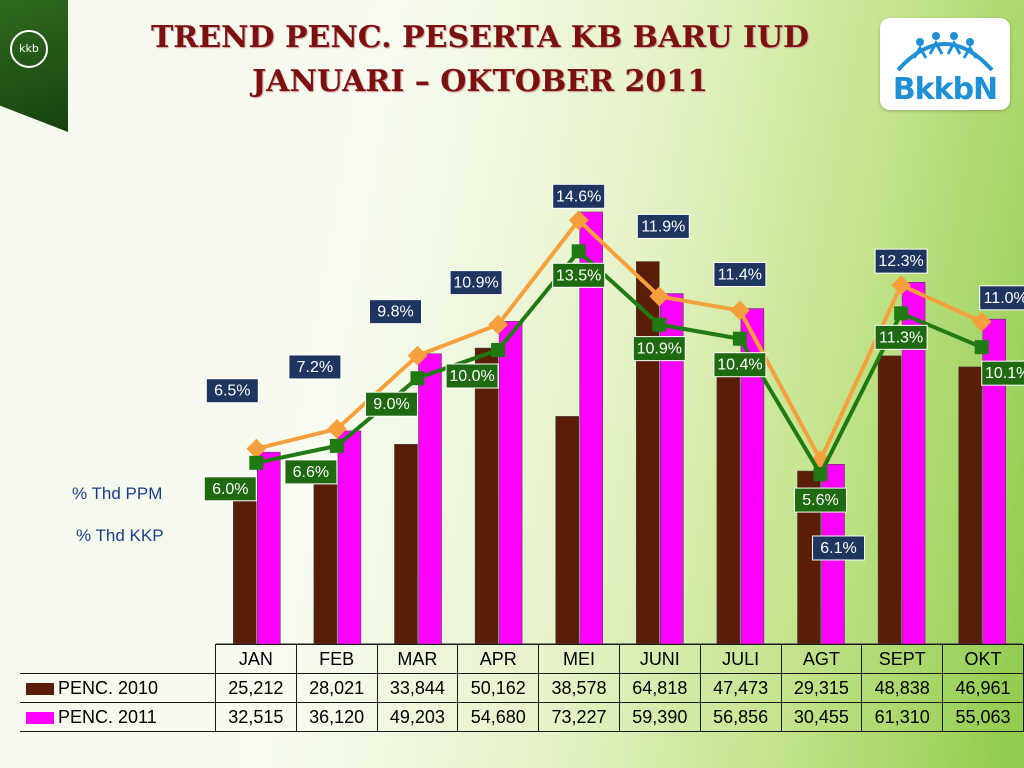  Describe the element at coordinates (821, 688) in the screenshot. I see `table-cell: 29,315` at that location.